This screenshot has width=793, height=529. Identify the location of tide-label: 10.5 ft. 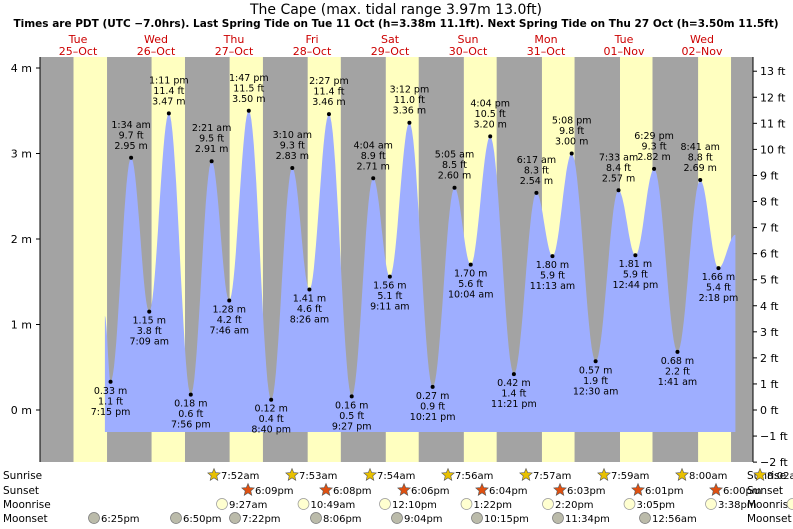
(490, 114).